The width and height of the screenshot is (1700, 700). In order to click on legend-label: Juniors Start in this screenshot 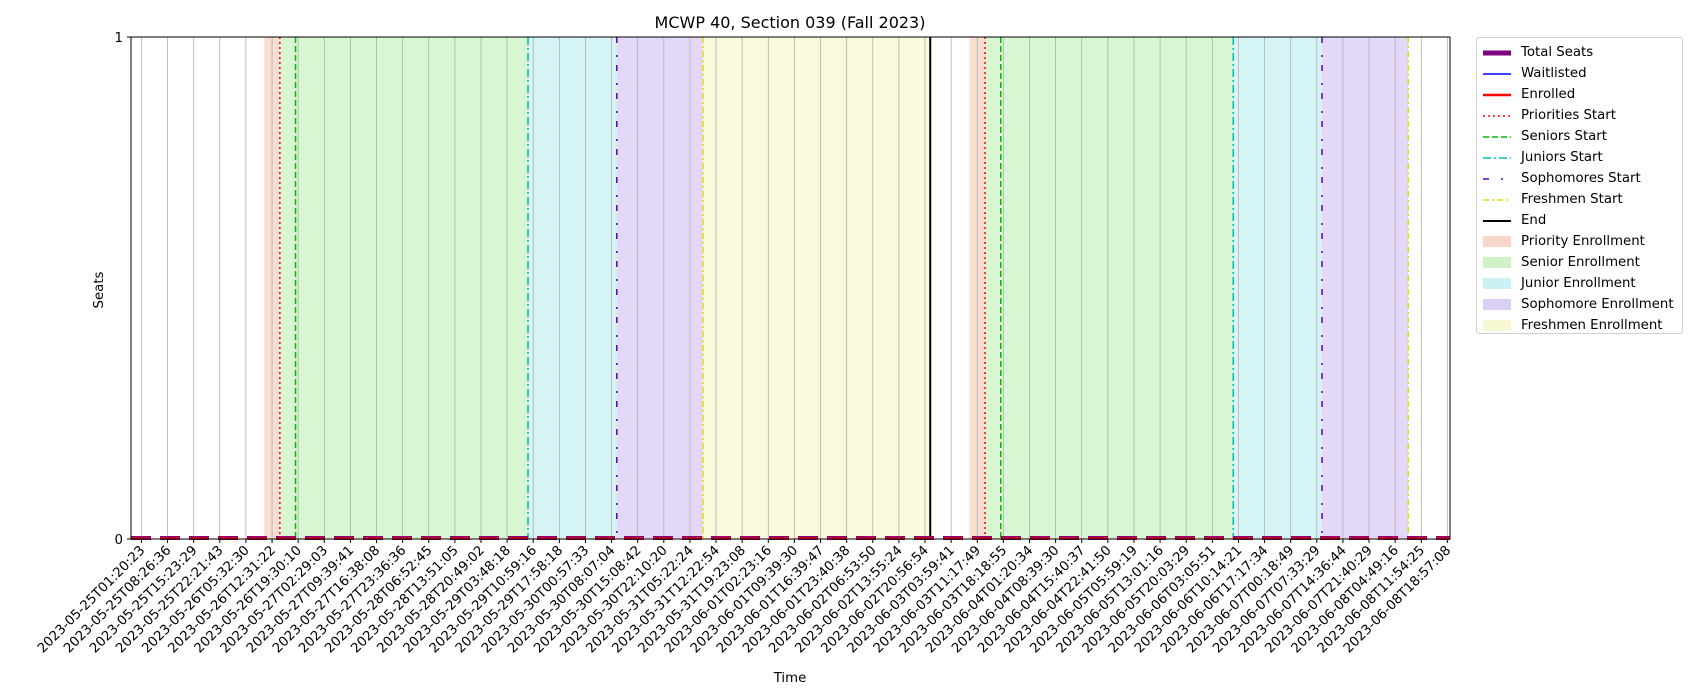, I will do `click(1562, 157)`.